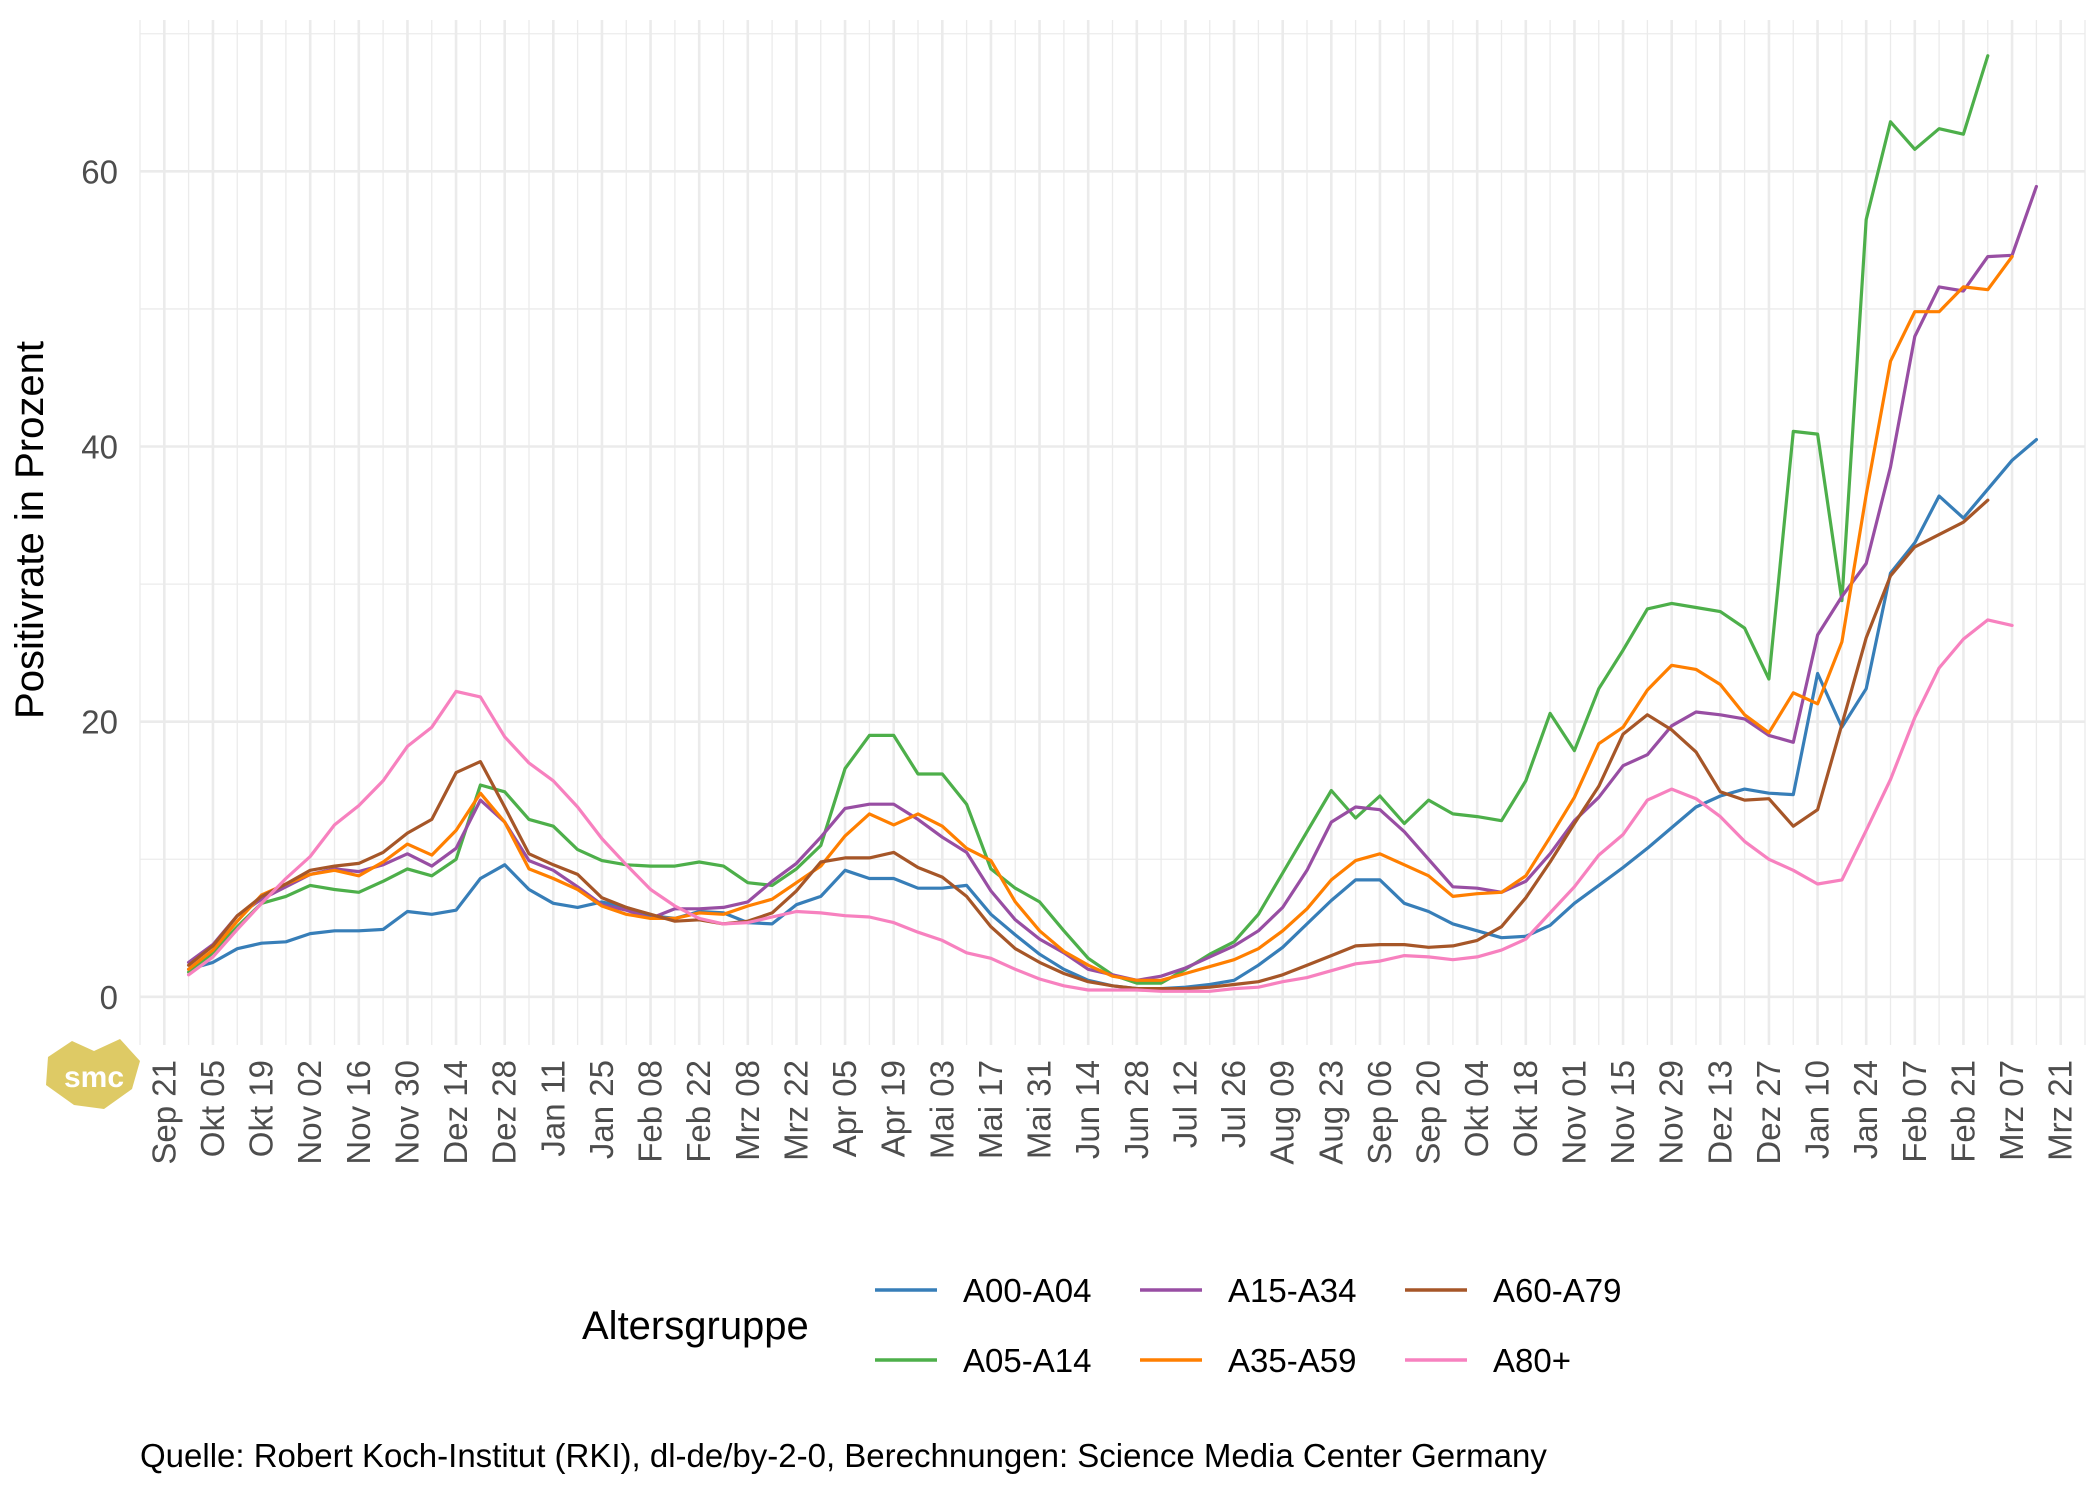 The height and width of the screenshot is (1499, 2100). Describe the element at coordinates (163, 1112) in the screenshot. I see `x-tick-label: Sep 21` at that location.